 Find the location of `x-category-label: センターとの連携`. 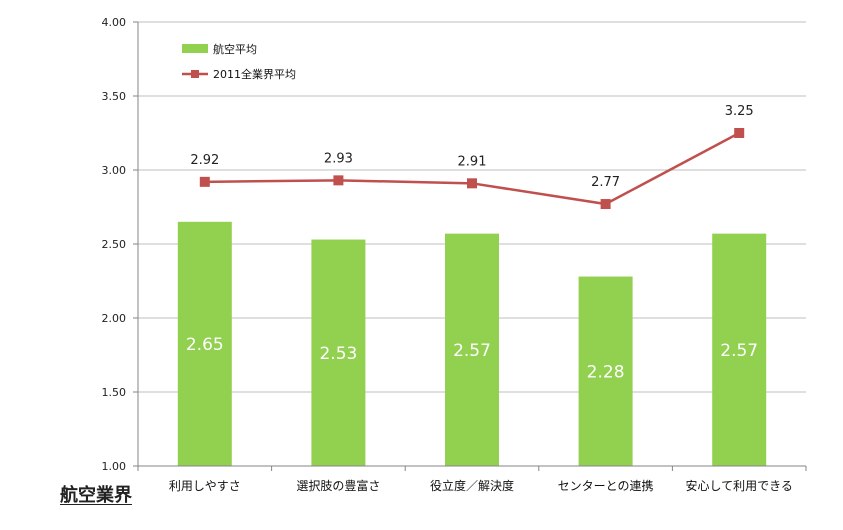

x-category-label: センターとの連携 is located at coordinates (606, 485).